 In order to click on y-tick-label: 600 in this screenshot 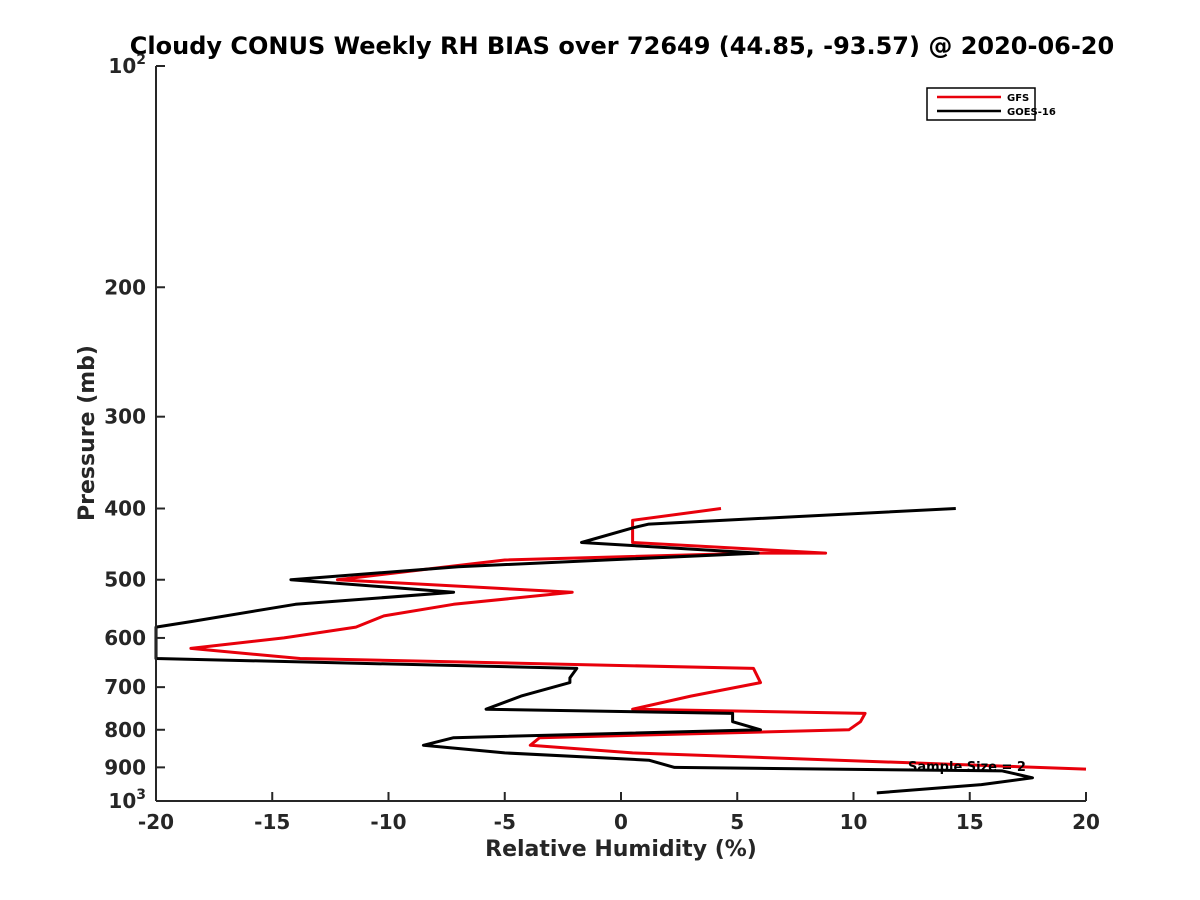, I will do `click(125, 638)`.